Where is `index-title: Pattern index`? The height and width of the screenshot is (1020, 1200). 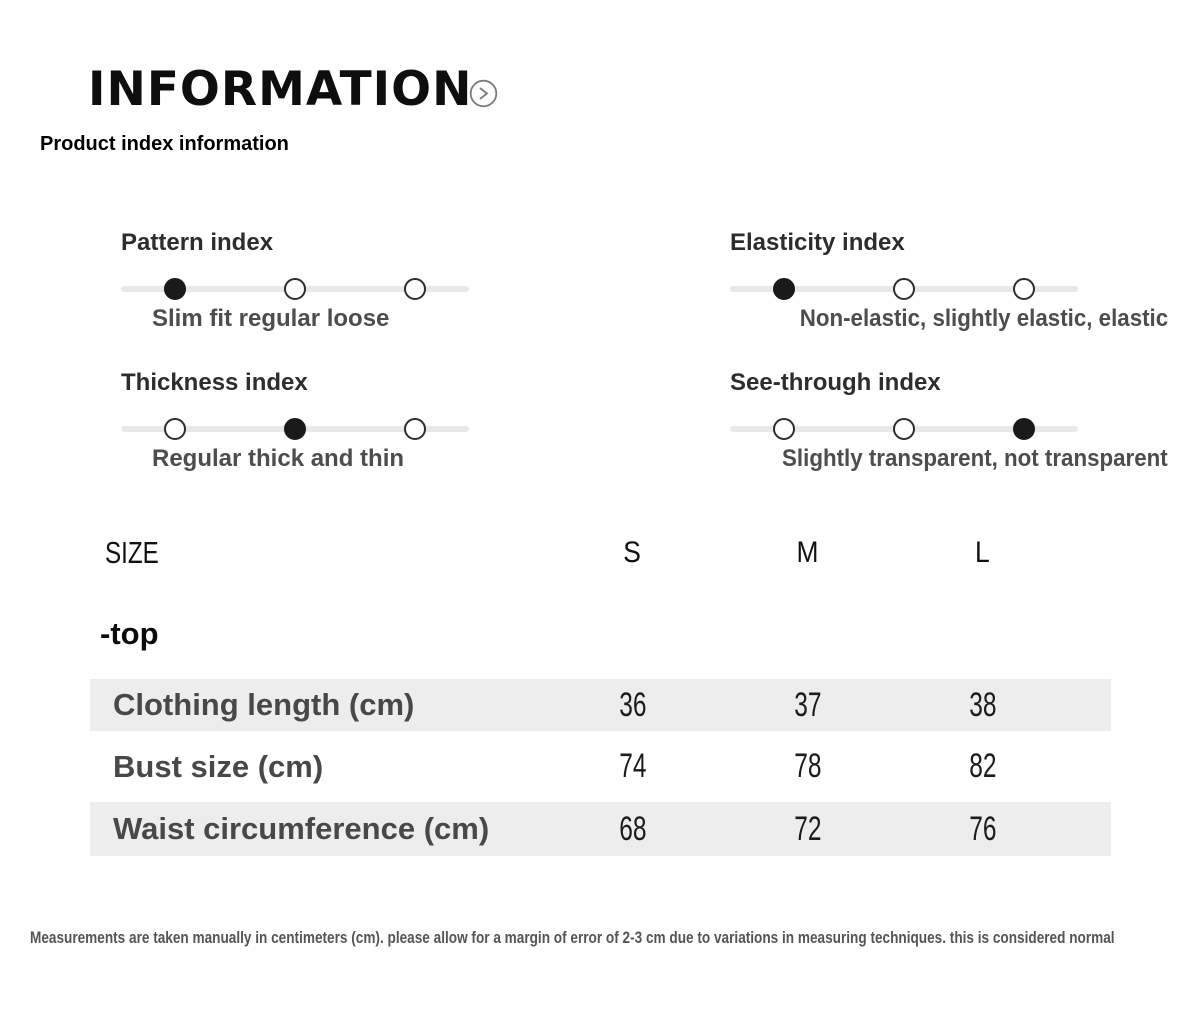
index-title: Pattern index is located at coordinates (197, 242).